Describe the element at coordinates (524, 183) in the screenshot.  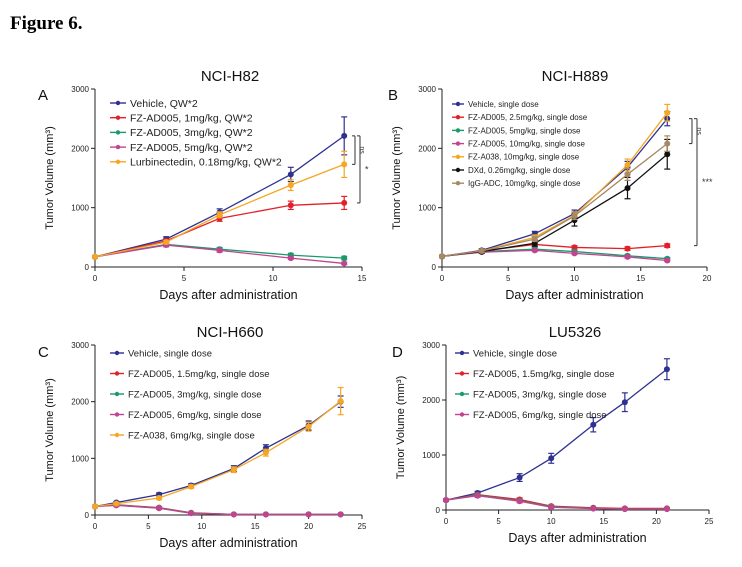
I see `legend-label: IgG-ADC, 10mg/kg, single dose` at that location.